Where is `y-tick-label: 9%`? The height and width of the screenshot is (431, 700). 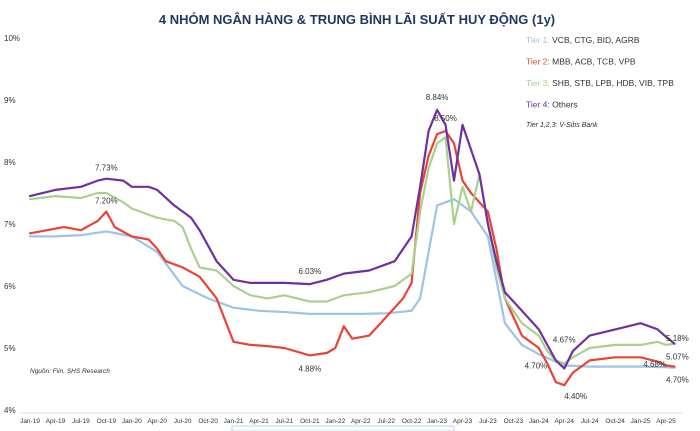 y-tick-label: 9% is located at coordinates (10, 100).